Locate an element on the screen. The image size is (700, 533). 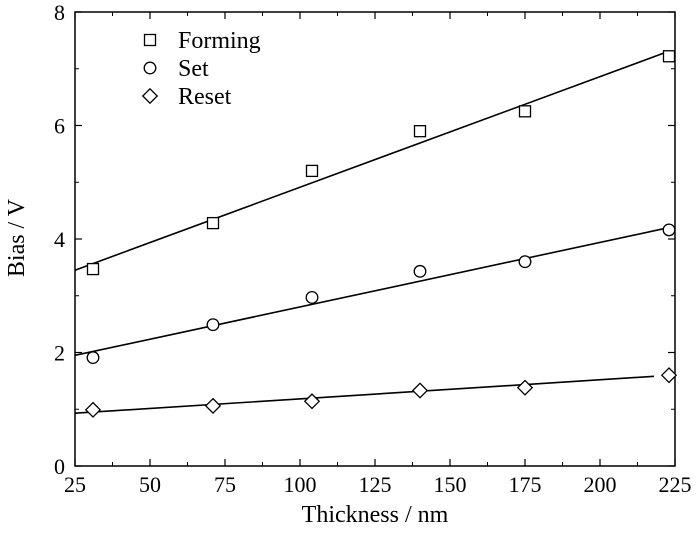
y-tick-label: 0 is located at coordinates (59, 466).